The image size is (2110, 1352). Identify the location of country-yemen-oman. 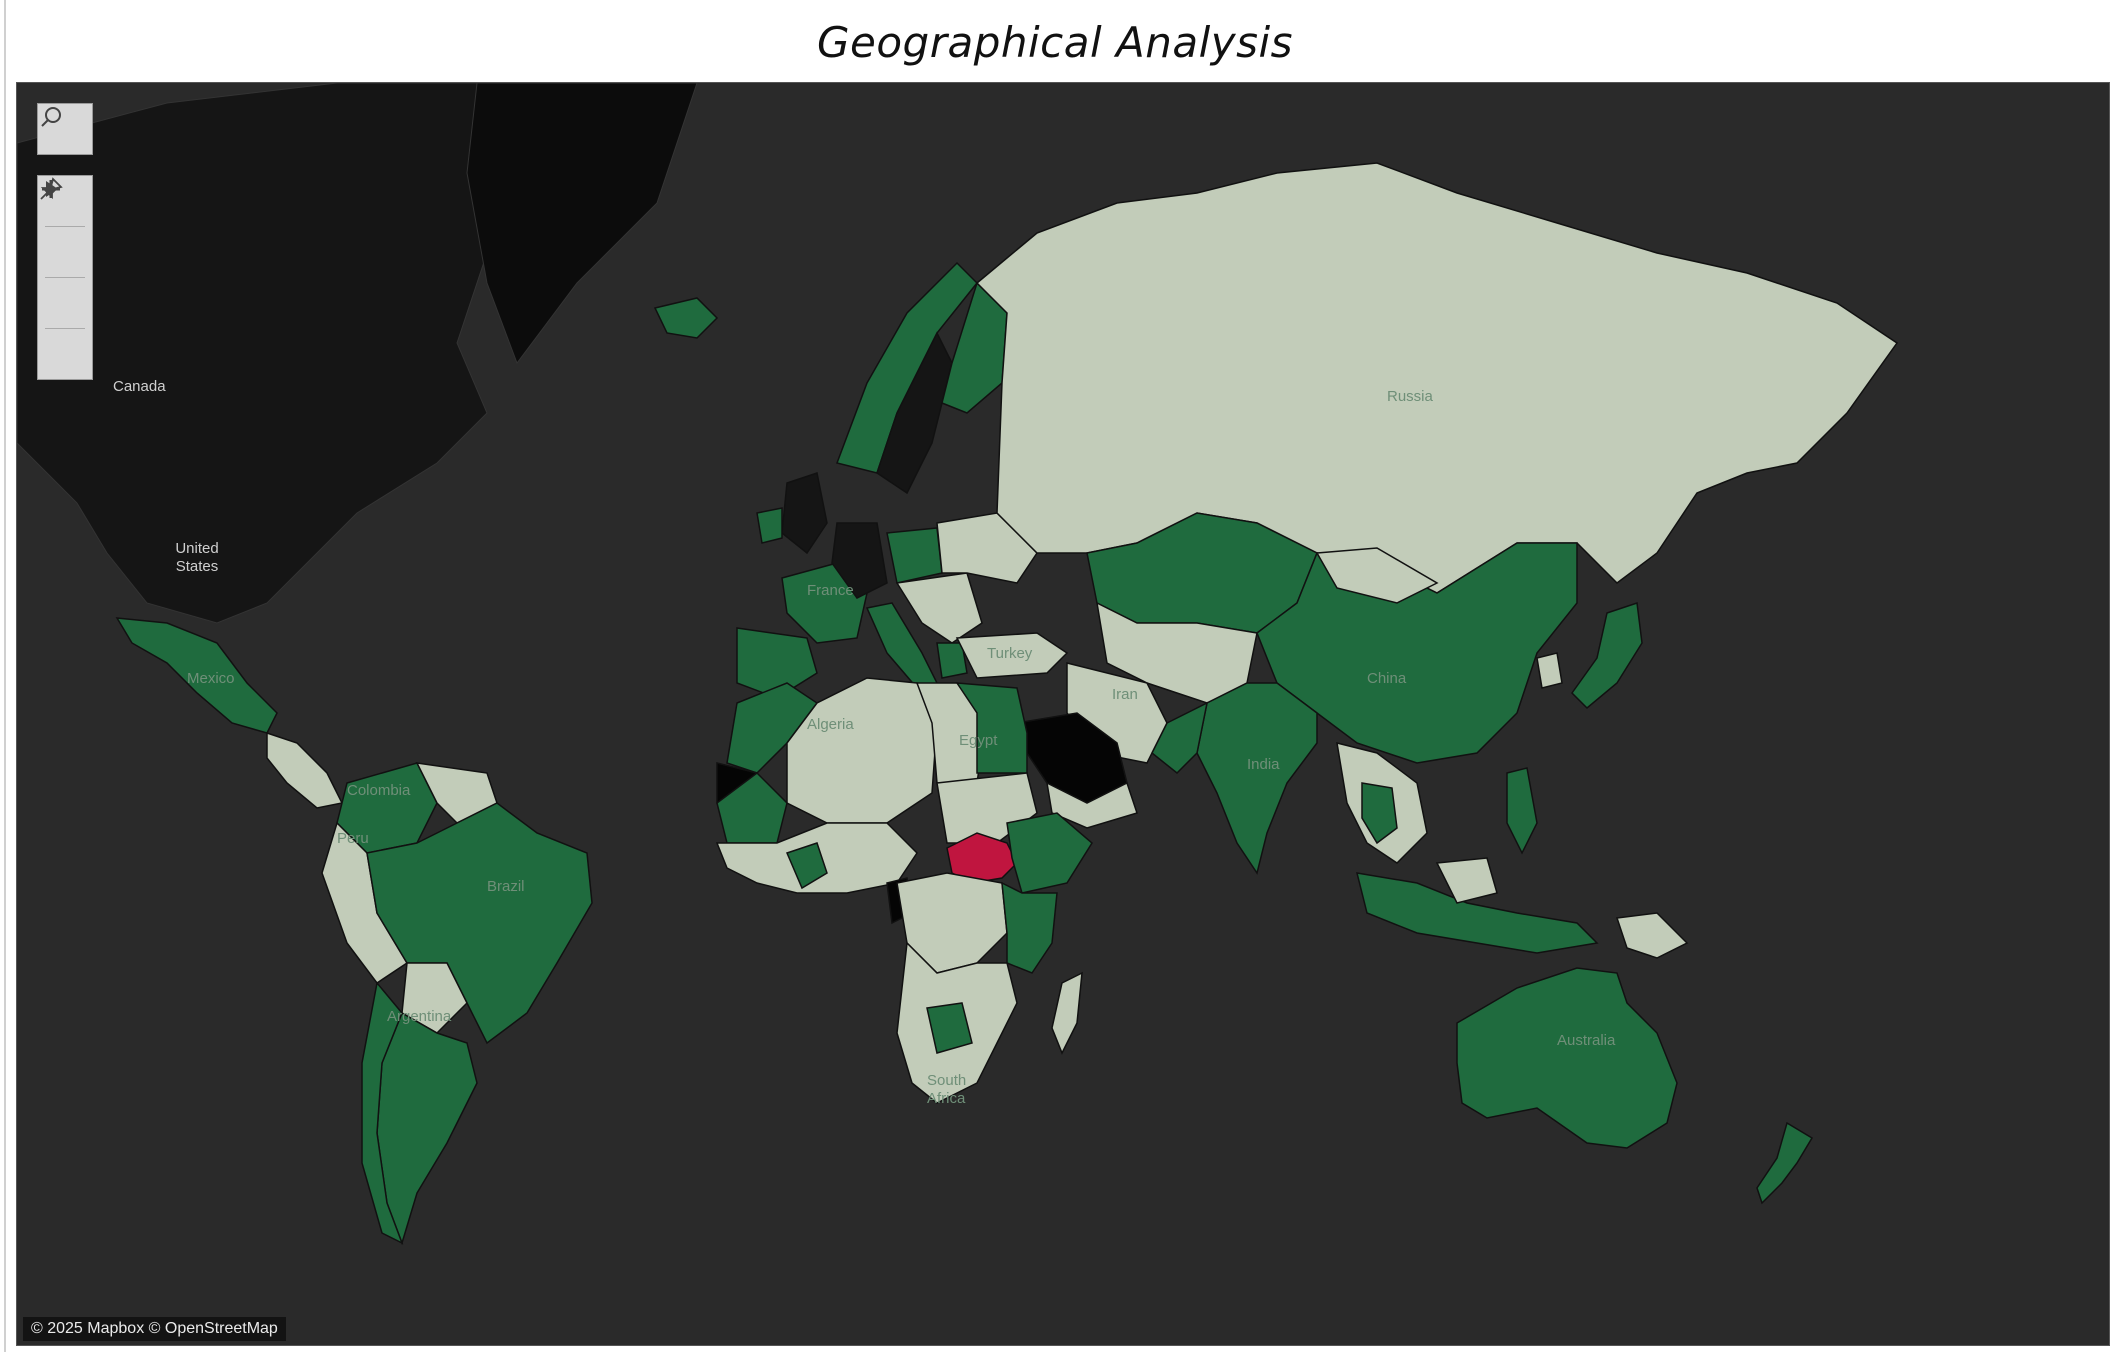
(1092, 805).